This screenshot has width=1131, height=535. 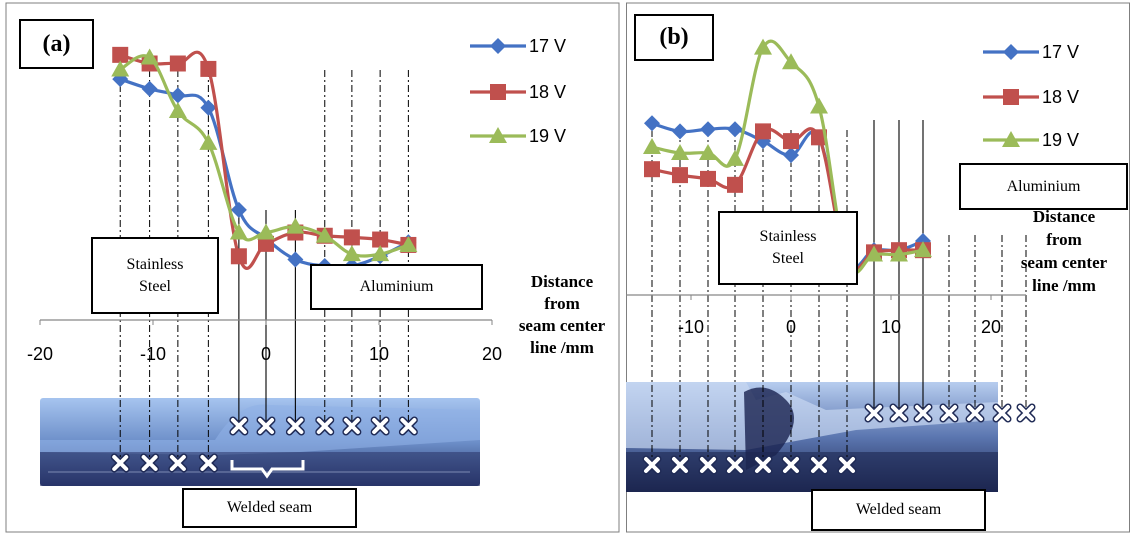 What do you see at coordinates (396, 286) in the screenshot?
I see `aluminium-label-a: Aluminium` at bounding box center [396, 286].